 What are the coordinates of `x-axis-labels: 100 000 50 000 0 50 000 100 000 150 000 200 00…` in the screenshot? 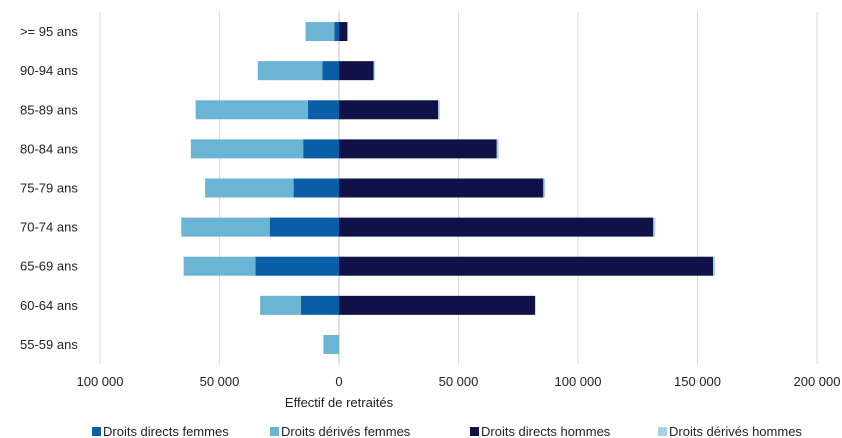 It's located at (459, 381).